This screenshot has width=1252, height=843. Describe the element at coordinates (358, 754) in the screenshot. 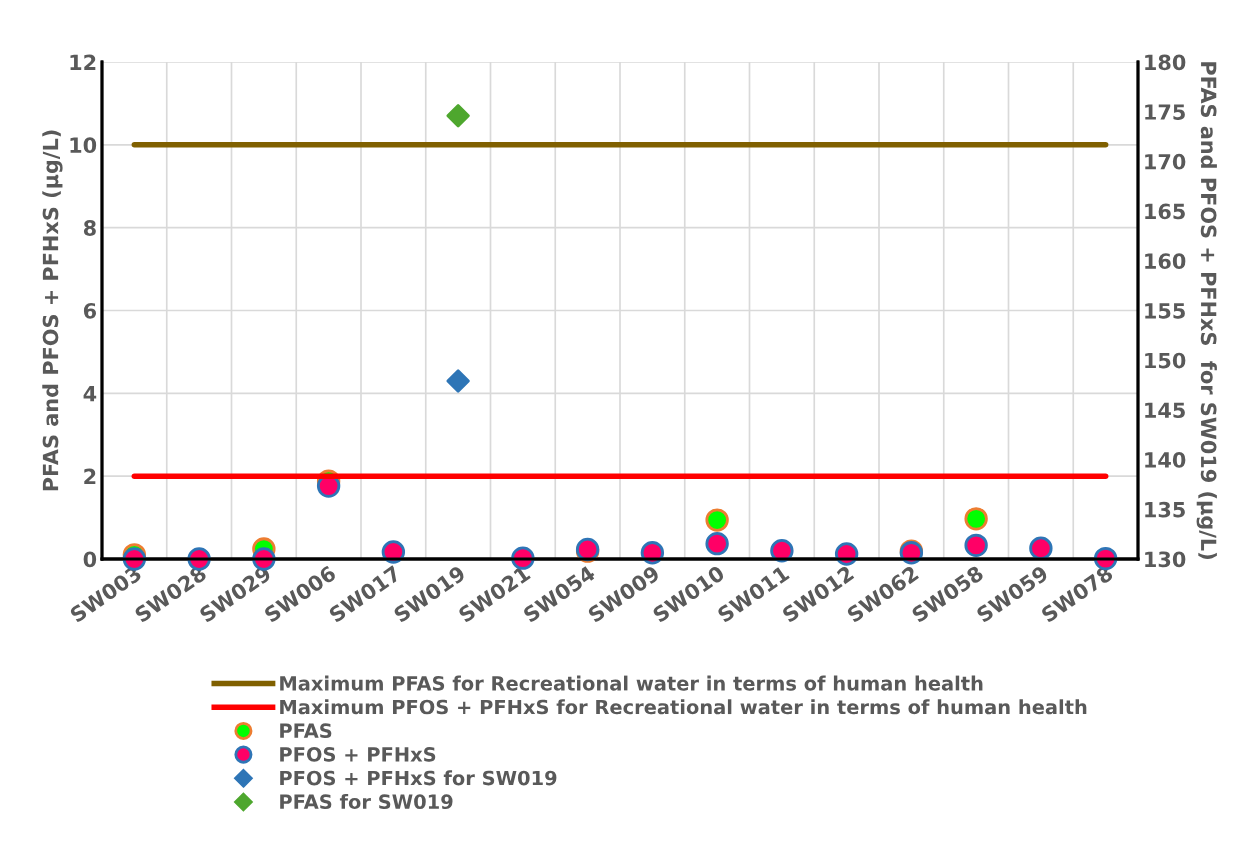

I see `legend-label: PFOS + PFHxS` at that location.